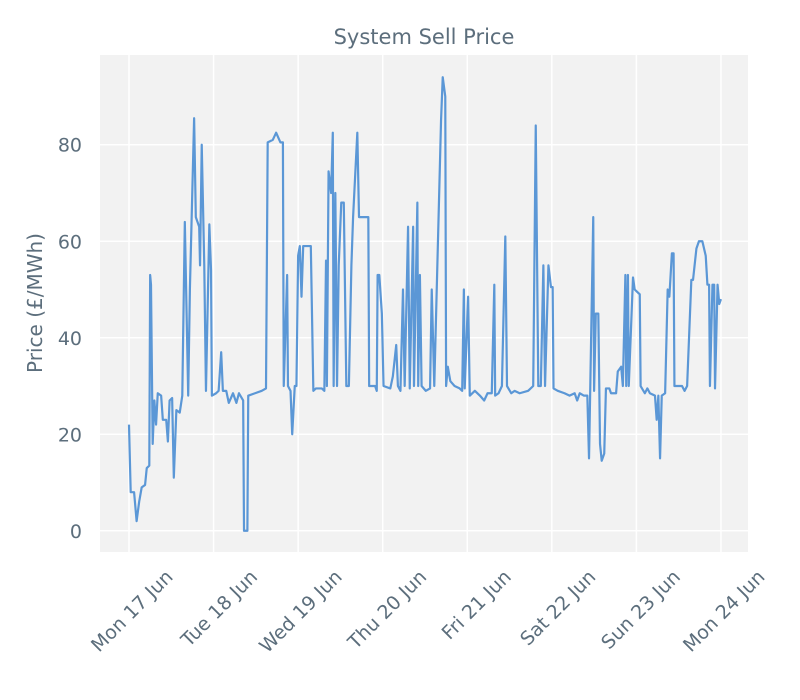 This screenshot has width=800, height=700. I want to click on x-tick-label: Tue 18 Jun, so click(219, 609).